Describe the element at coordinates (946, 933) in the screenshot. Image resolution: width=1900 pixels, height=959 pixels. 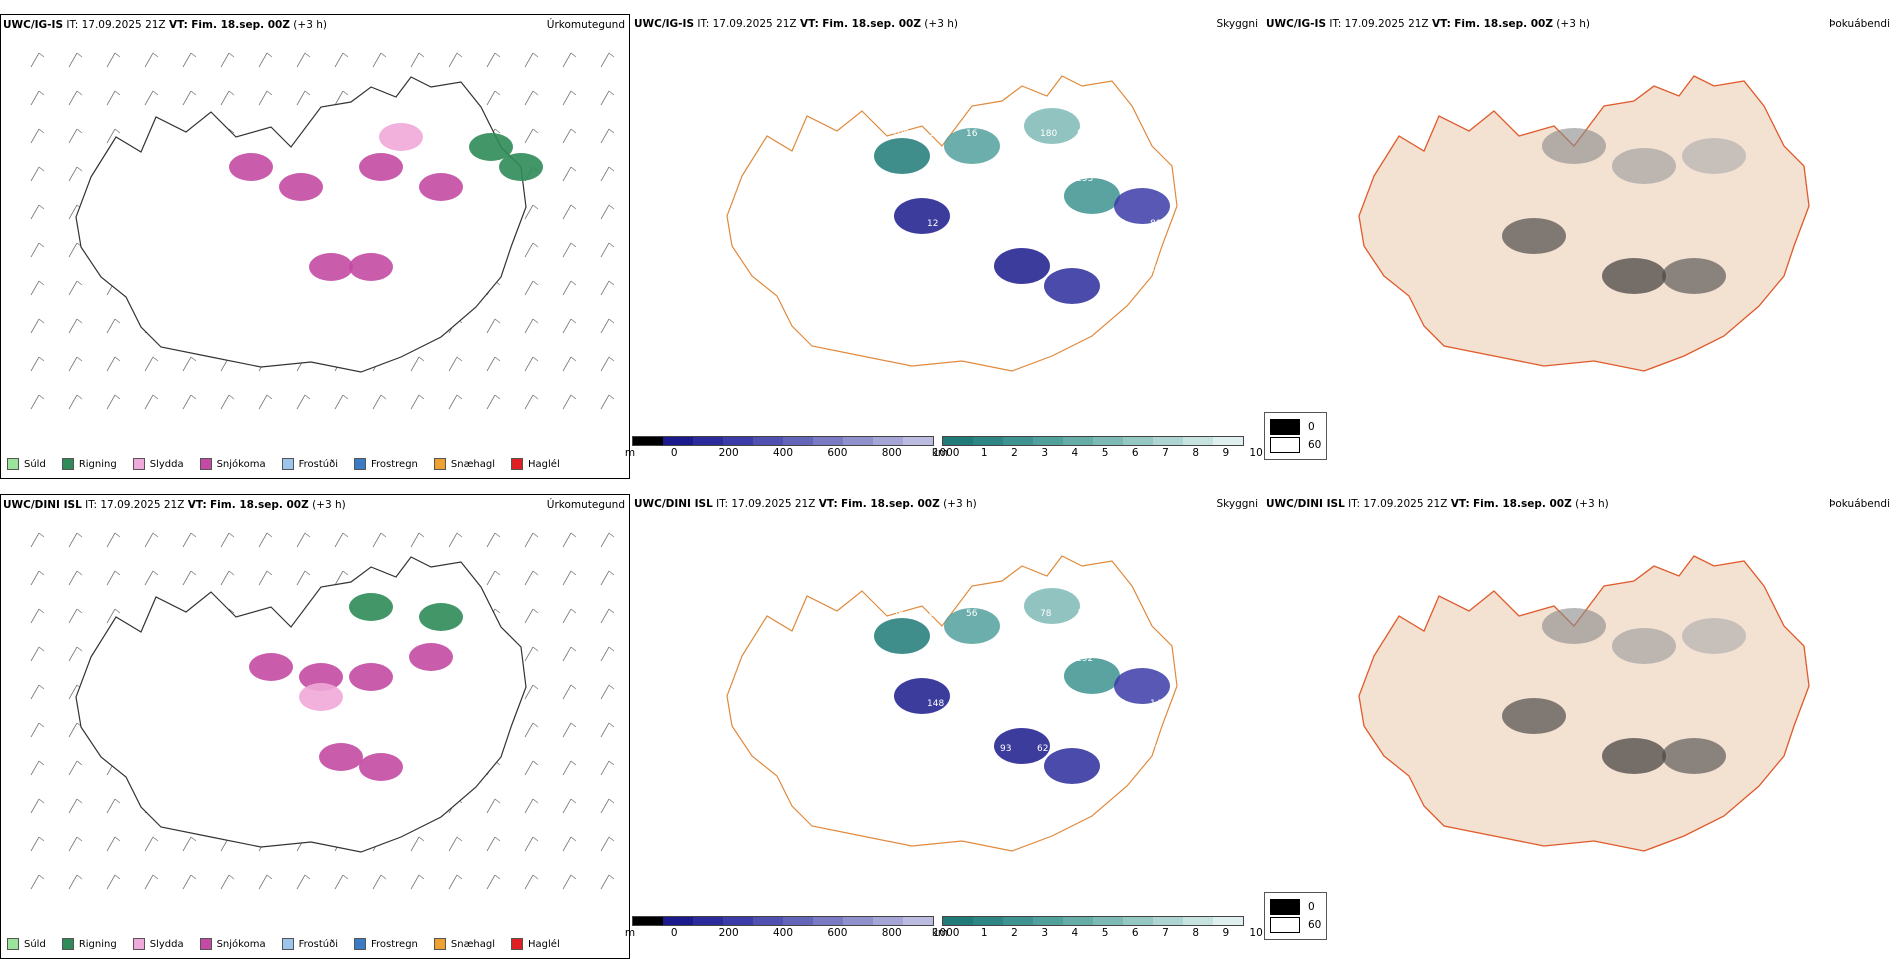
I see `cbar-tick-label: 1000` at that location.